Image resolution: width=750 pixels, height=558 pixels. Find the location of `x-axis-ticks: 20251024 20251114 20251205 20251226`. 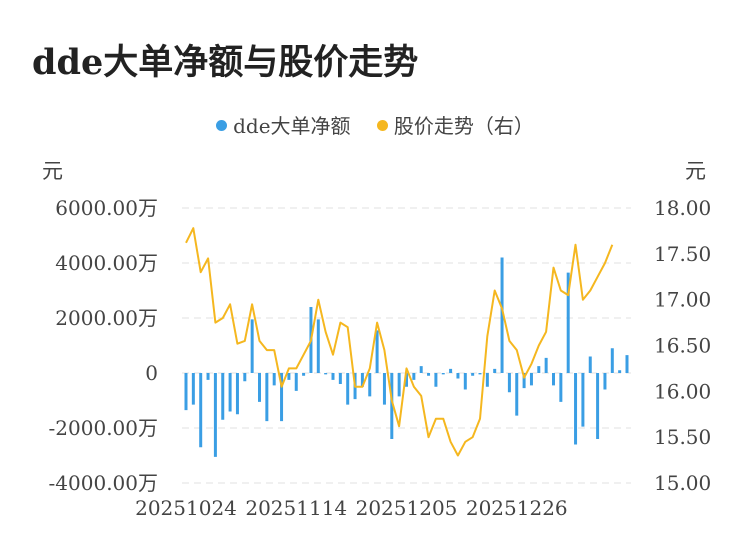

x-axis-ticks: 20251024 20251114 20251205 20251226 is located at coordinates (351, 508).